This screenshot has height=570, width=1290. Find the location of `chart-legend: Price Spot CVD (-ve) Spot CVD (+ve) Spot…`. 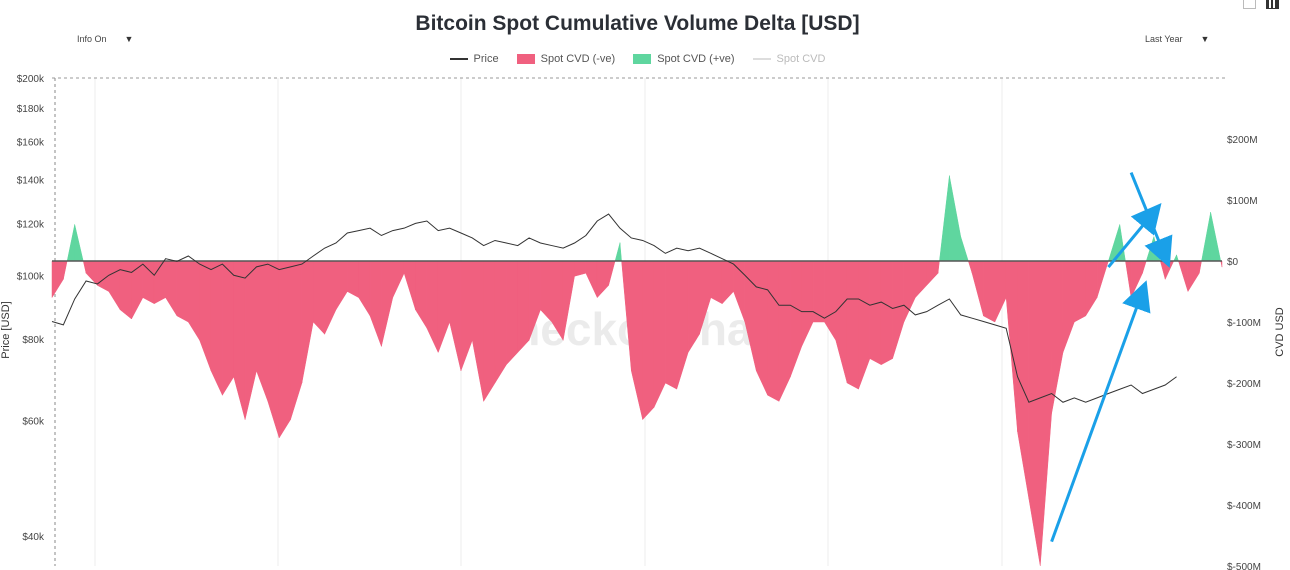

chart-legend: Price Spot CVD (-ve) Spot CVD (+ve) Spot… is located at coordinates (637, 59).